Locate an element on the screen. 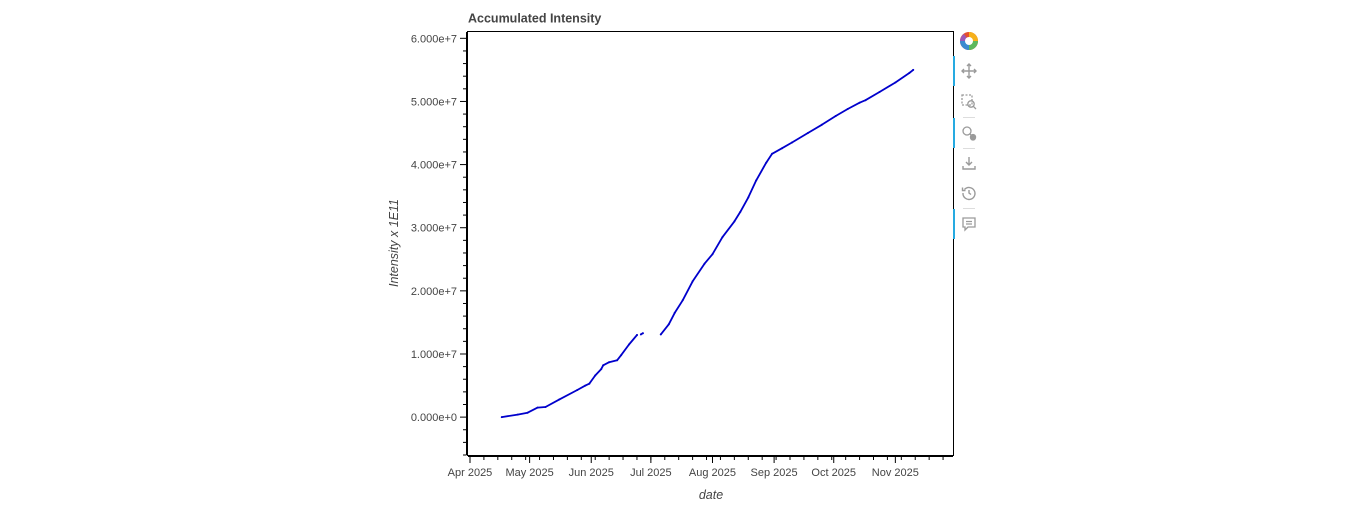 This screenshot has height=510, width=1366. x-tick-label: Nov 2025 is located at coordinates (895, 473).